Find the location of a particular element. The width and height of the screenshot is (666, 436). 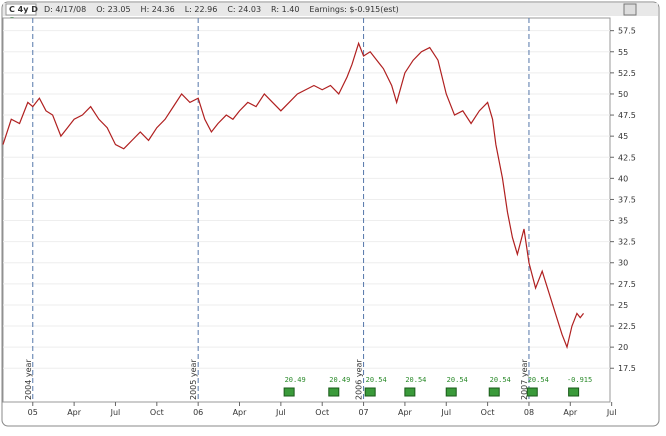

y-tick-label: 20 is located at coordinates (623, 347).